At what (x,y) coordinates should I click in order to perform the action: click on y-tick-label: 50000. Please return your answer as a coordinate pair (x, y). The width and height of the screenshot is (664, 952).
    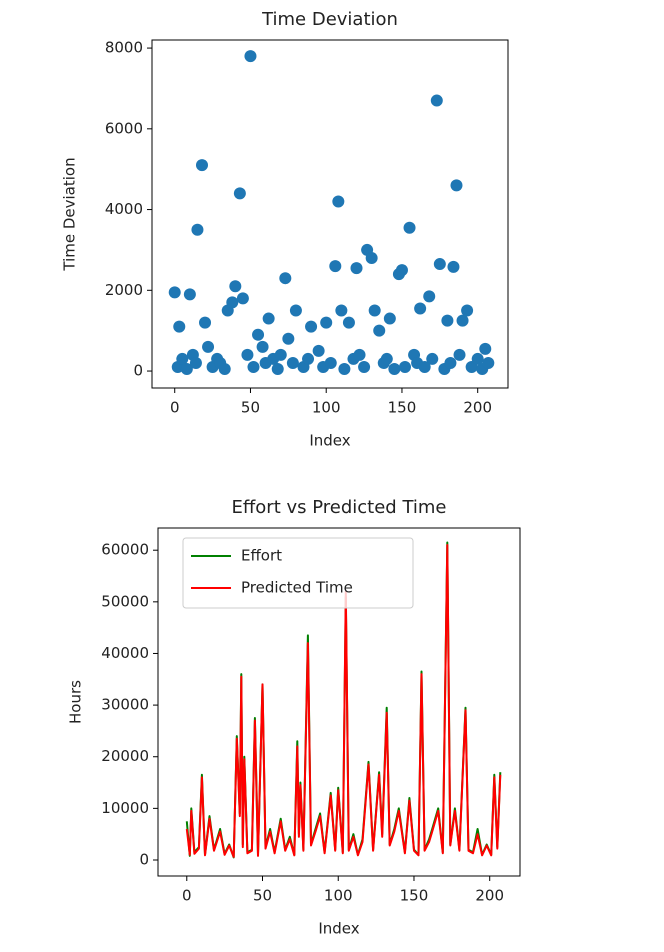
    Looking at the image, I should click on (125, 601).